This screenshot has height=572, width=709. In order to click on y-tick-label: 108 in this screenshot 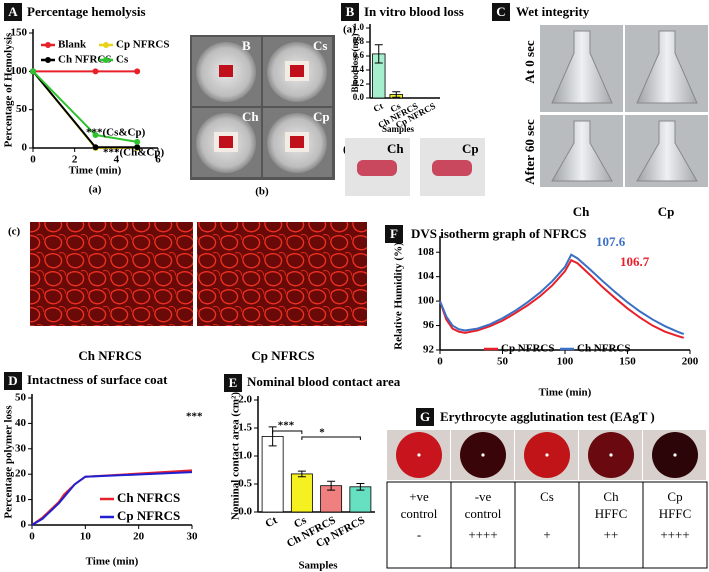, I will do `click(426, 252)`.